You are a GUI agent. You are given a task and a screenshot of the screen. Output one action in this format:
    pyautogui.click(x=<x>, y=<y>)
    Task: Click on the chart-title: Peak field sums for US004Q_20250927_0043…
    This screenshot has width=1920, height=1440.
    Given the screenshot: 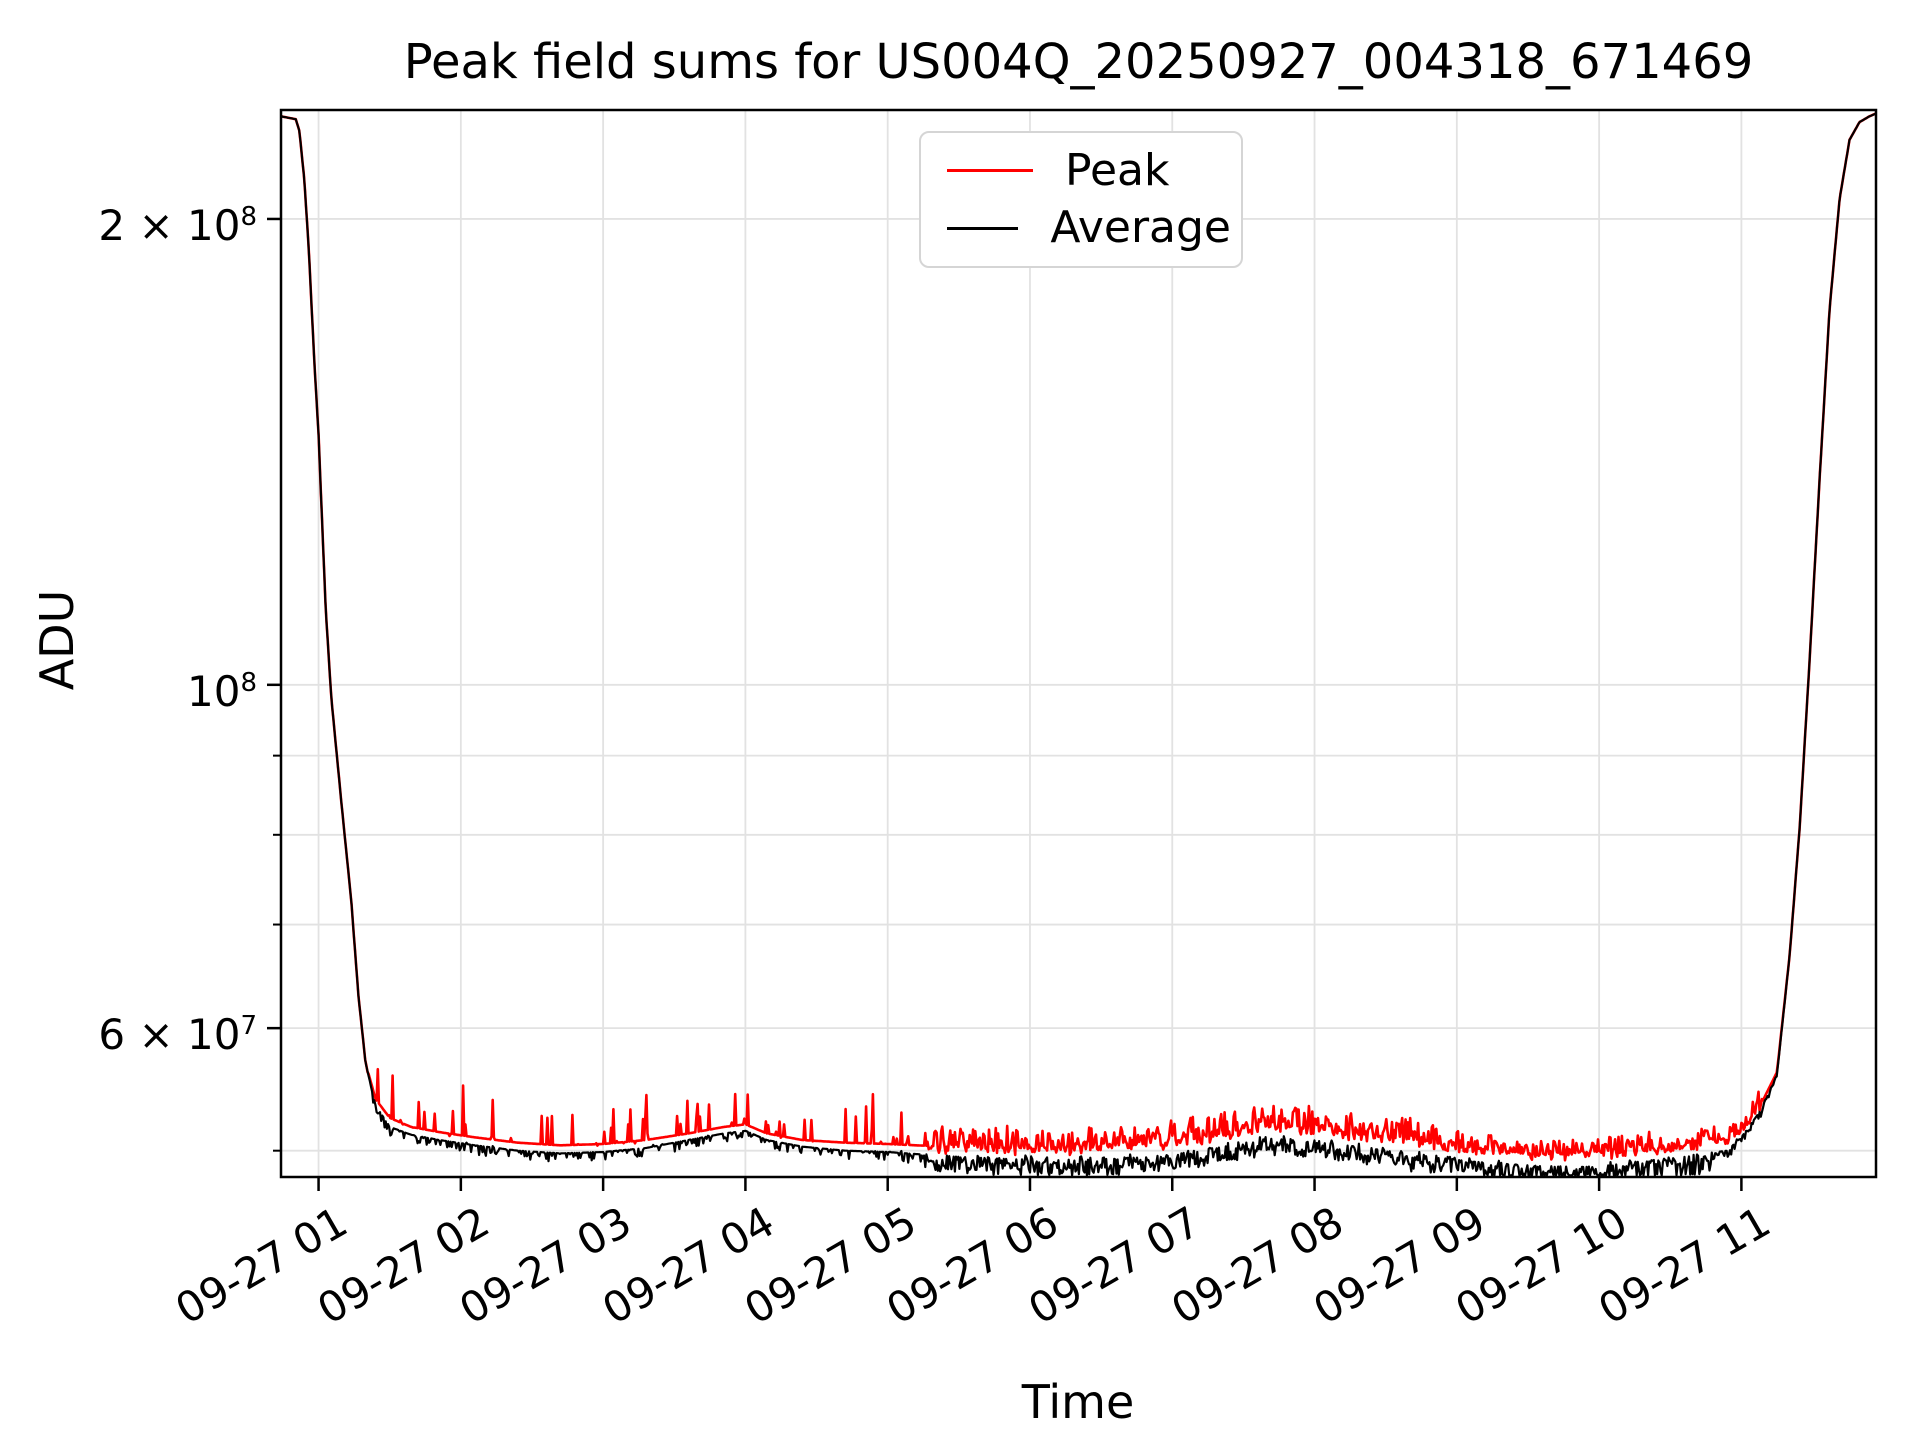 What is the action you would take?
    pyautogui.click(x=1078, y=62)
    